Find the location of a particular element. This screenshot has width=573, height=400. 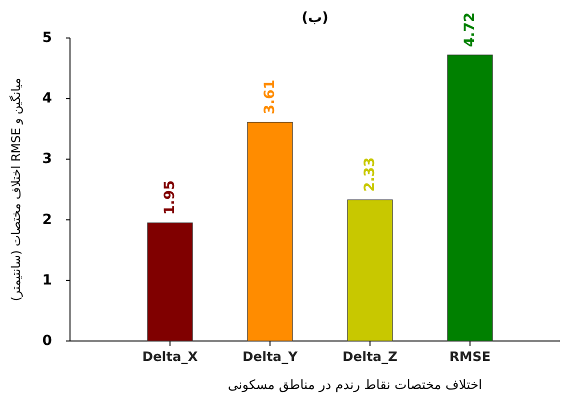

data-label: 2.33 is located at coordinates (370, 174).